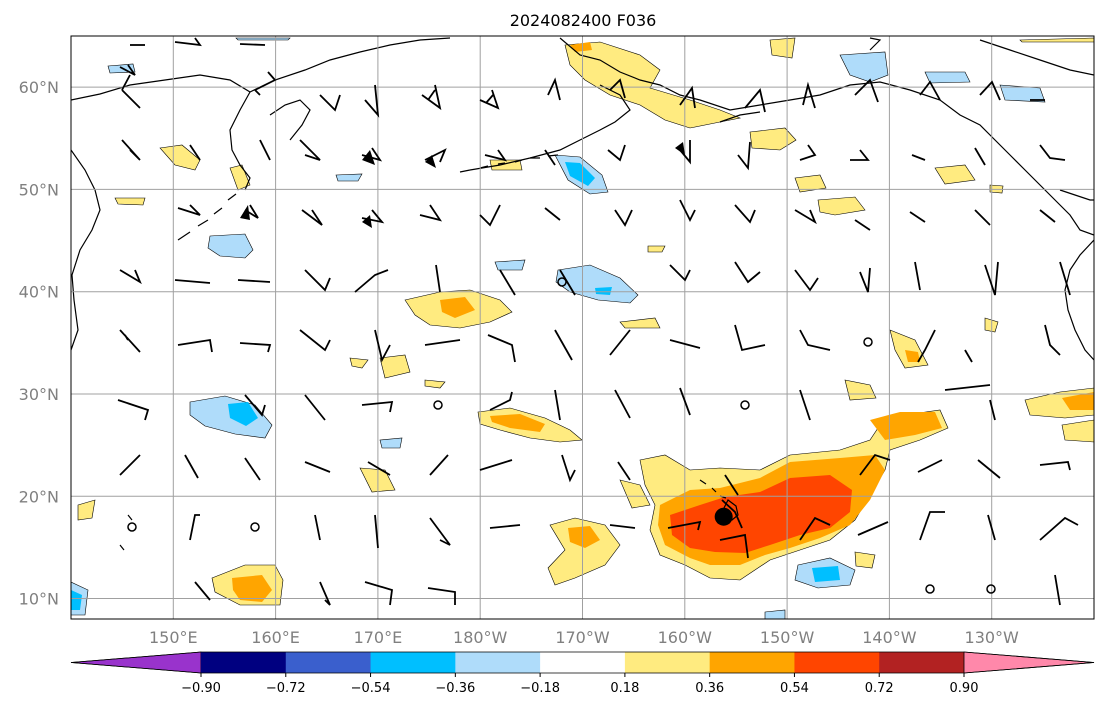  What do you see at coordinates (136, 662) in the screenshot?
I see `colorbar-extend-low` at bounding box center [136, 662].